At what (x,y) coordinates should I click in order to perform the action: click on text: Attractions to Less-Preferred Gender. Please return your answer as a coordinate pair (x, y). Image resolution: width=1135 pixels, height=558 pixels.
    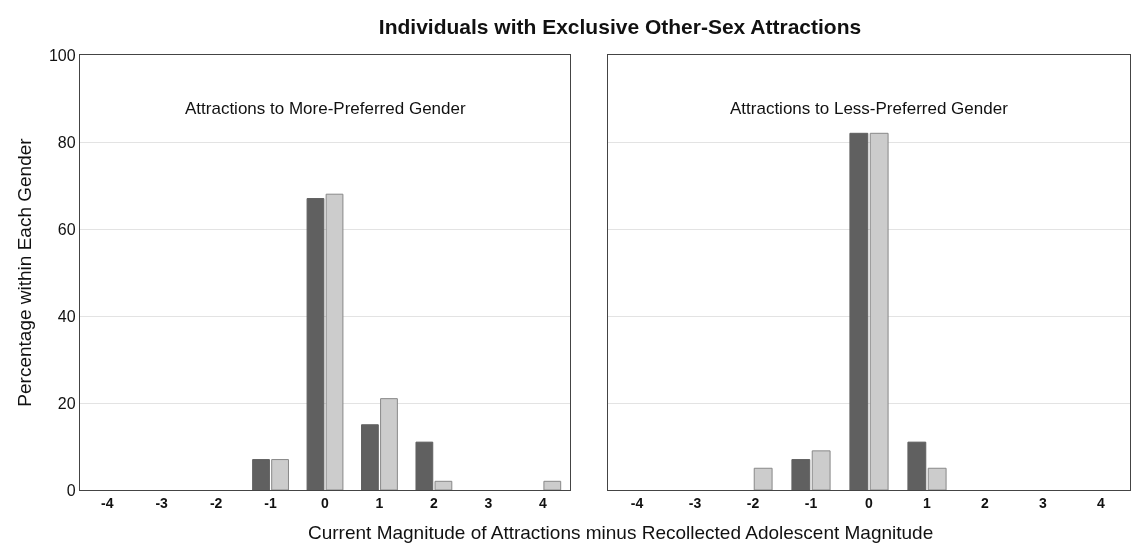
    Looking at the image, I should click on (869, 108).